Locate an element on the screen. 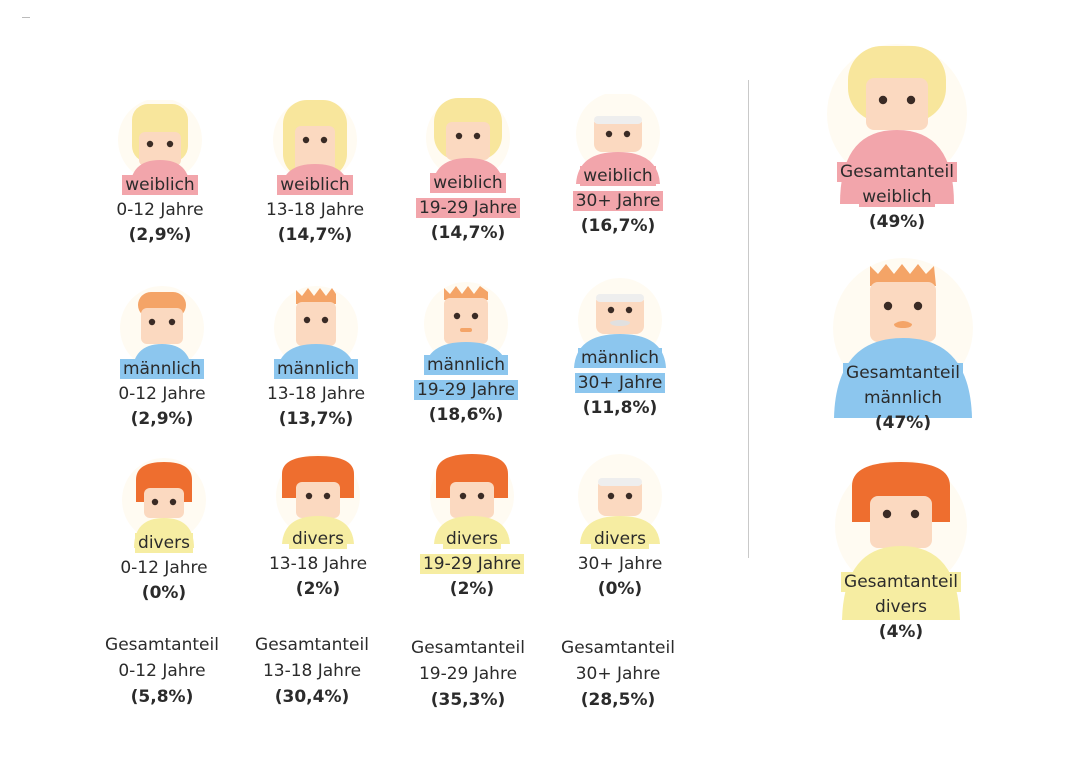 The width and height of the screenshot is (1080, 764). gender-total-value: (47%) is located at coordinates (903, 423).